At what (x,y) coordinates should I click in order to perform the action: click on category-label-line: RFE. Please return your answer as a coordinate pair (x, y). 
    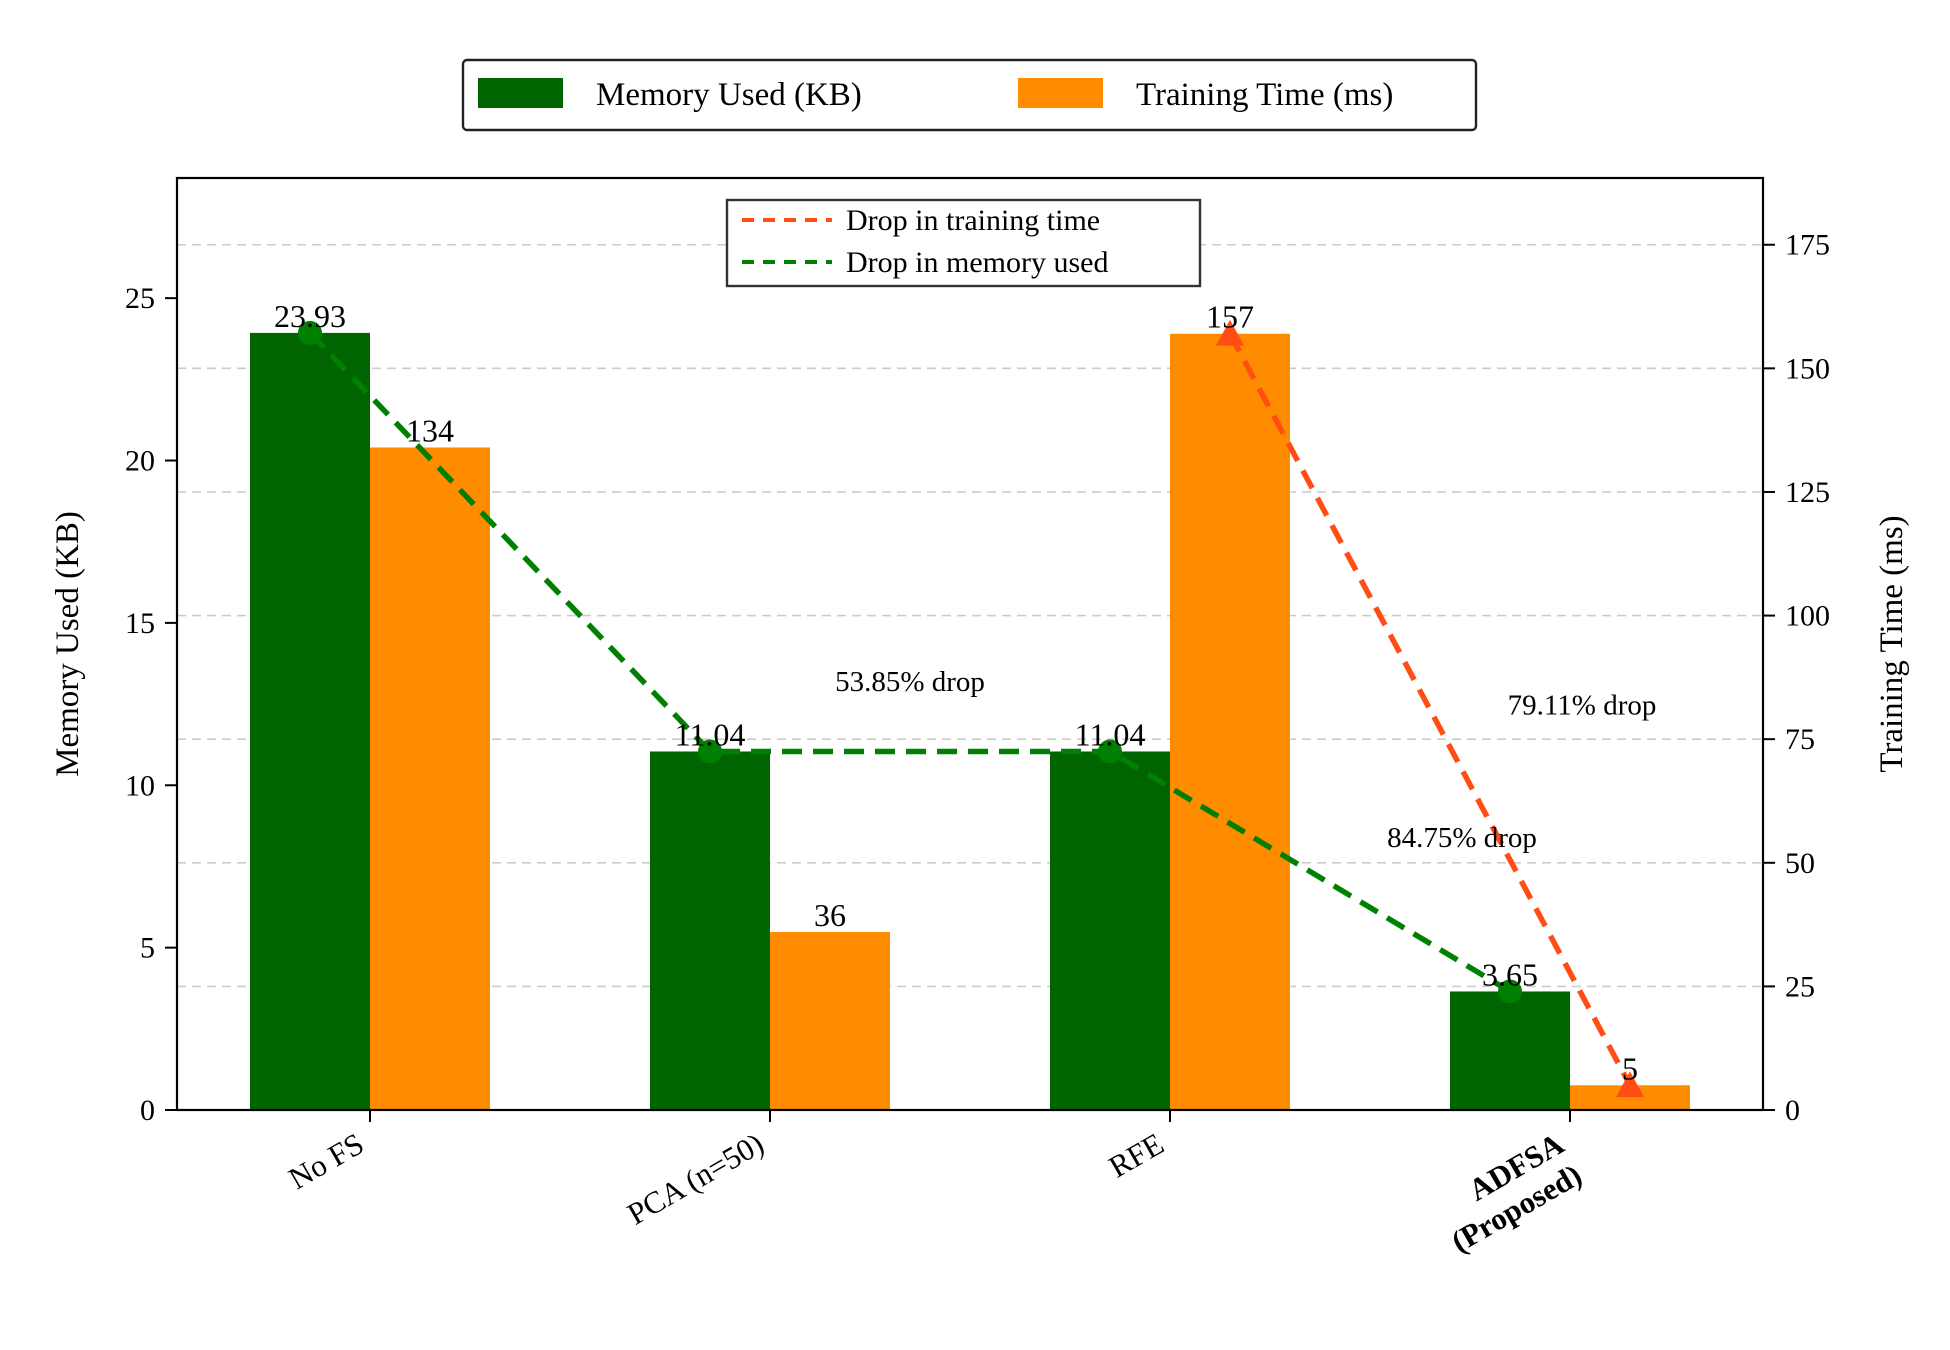
    Looking at the image, I should click on (1136, 1155).